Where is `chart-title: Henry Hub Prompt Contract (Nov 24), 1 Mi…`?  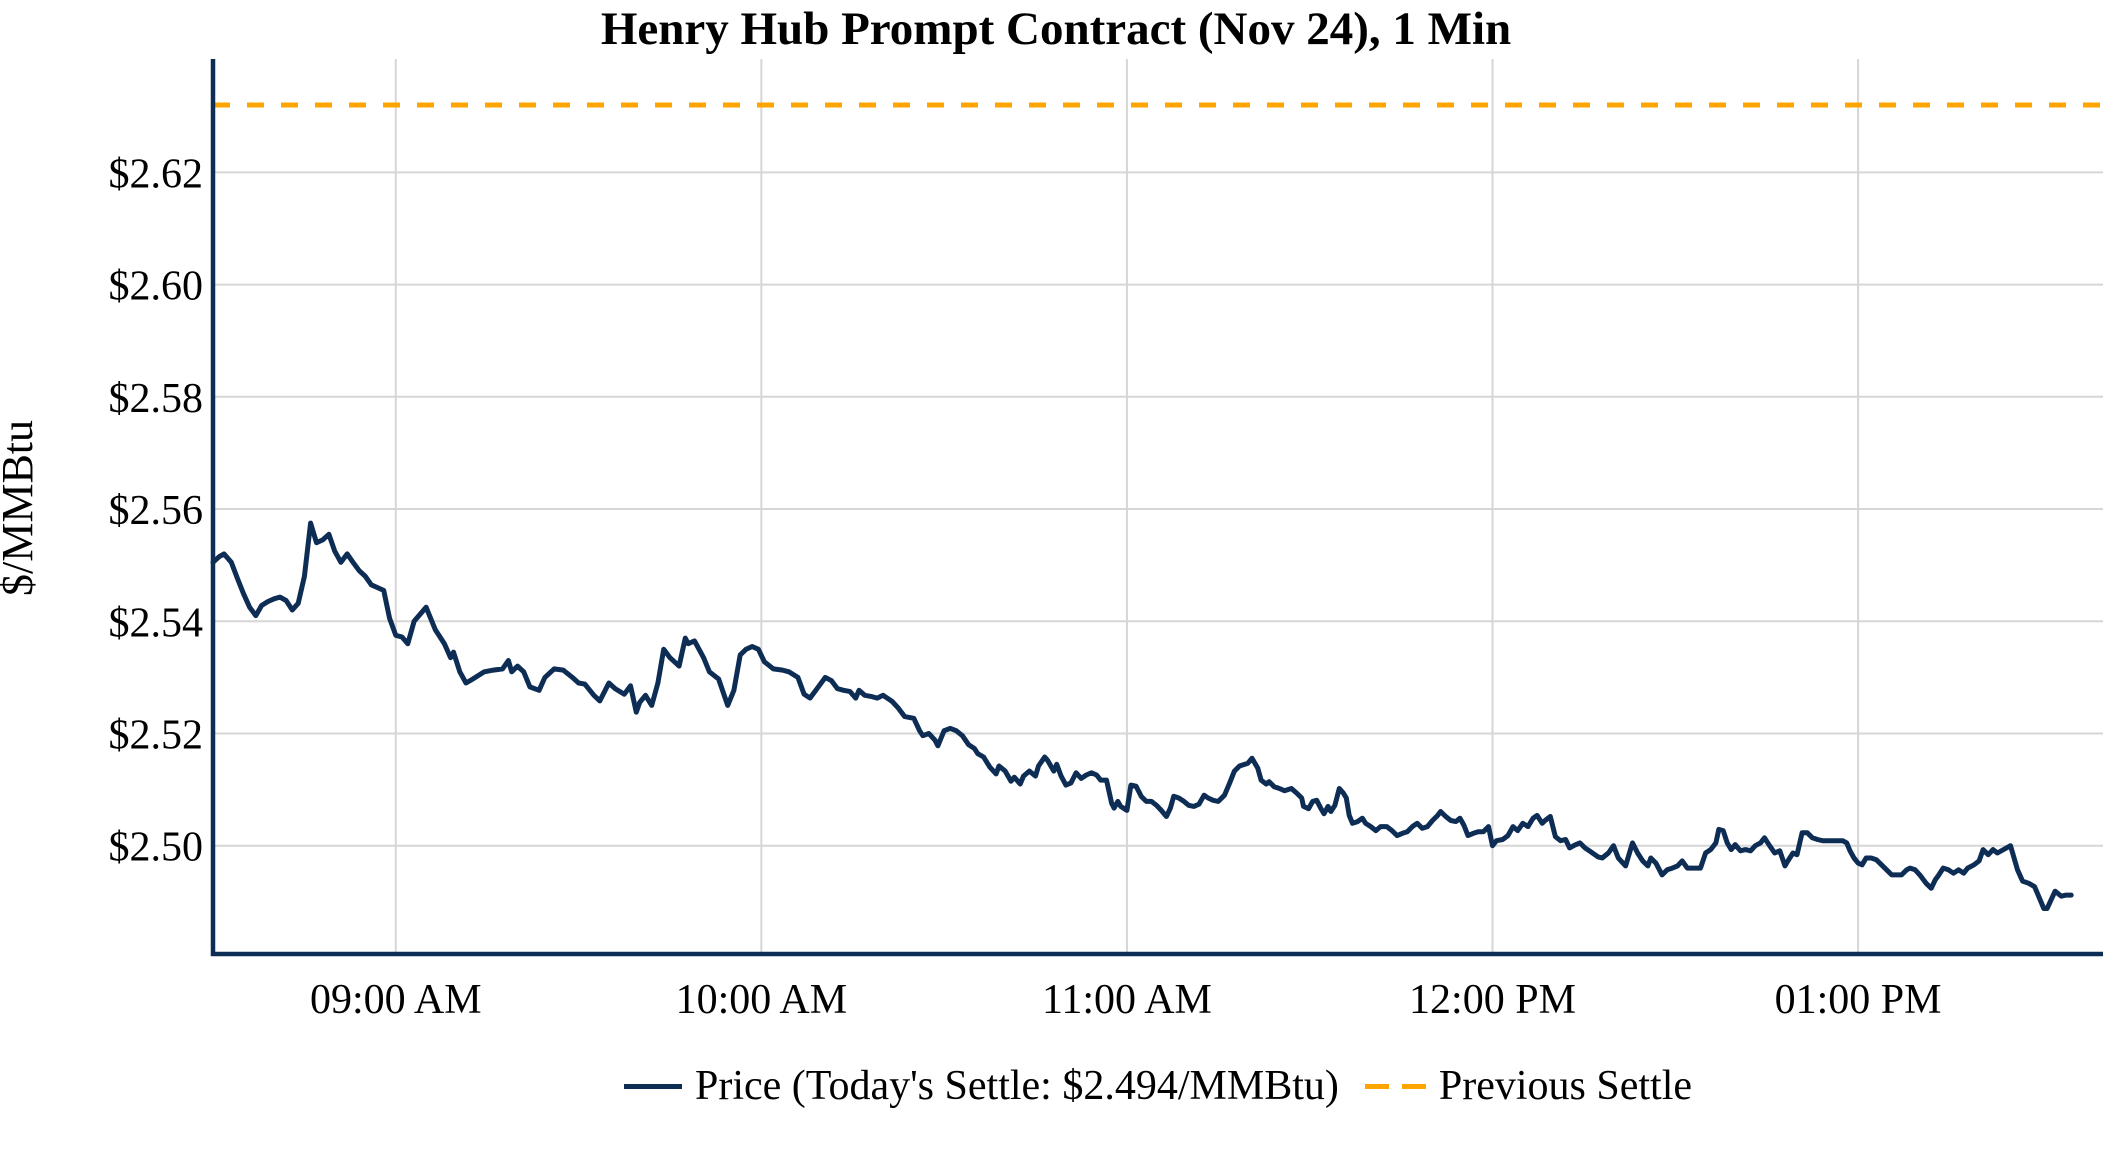 chart-title: Henry Hub Prompt Contract (Nov 24), 1 Mi… is located at coordinates (1056, 29).